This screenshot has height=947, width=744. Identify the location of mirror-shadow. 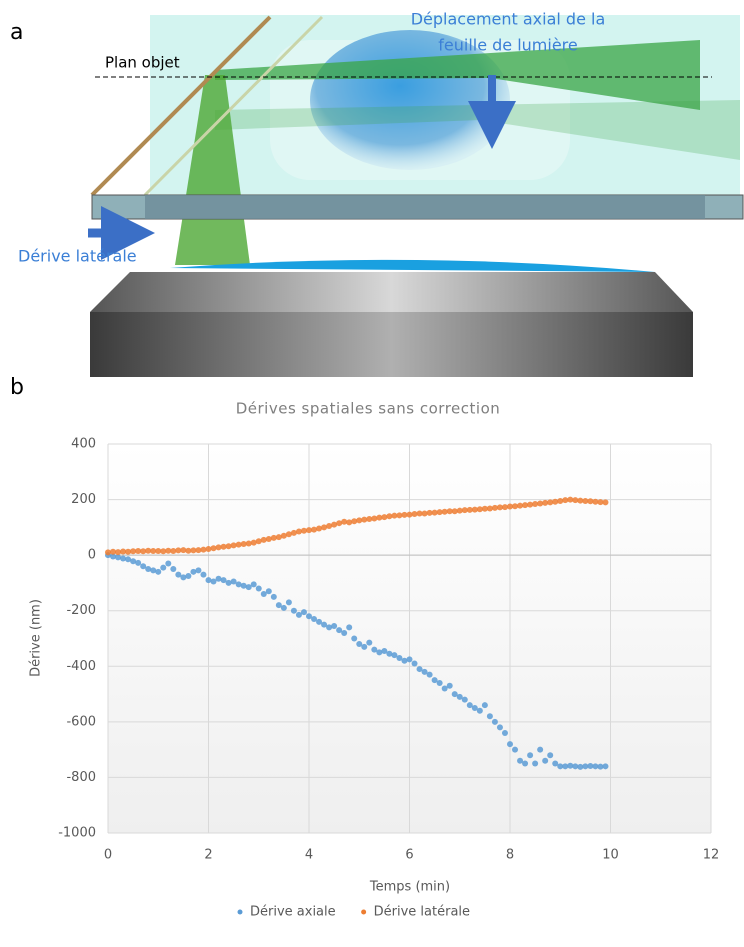
(233, 106).